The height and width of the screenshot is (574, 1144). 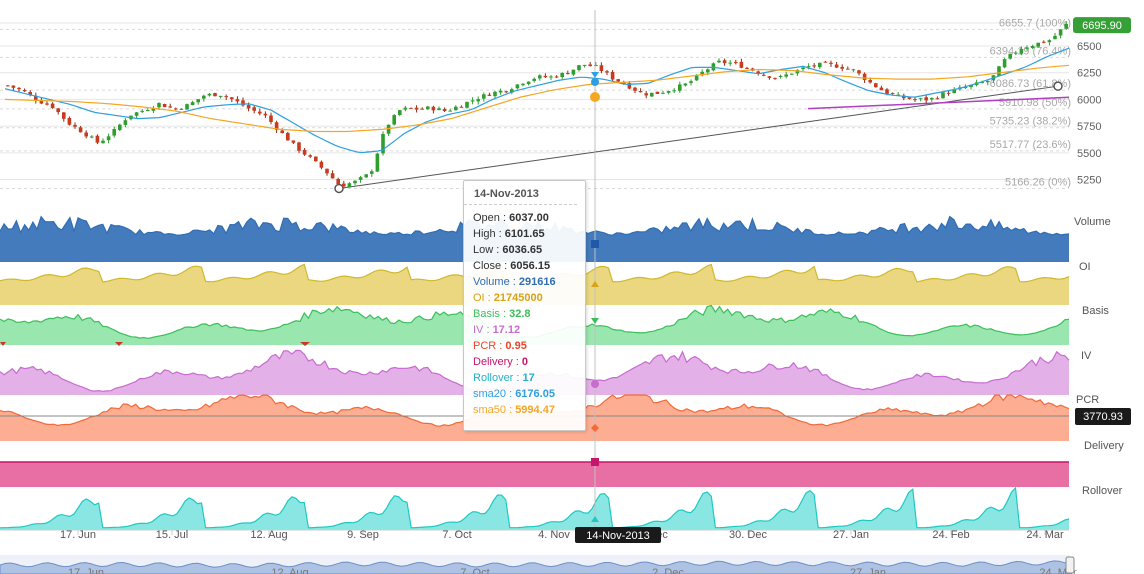 What do you see at coordinates (524, 330) in the screenshot?
I see `tooltip-row: IV : 17.12` at bounding box center [524, 330].